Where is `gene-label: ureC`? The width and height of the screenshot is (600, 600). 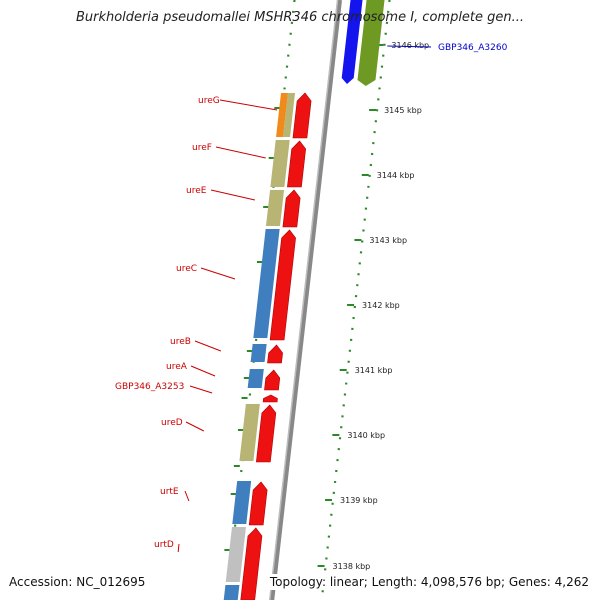 gene-label: ureC is located at coordinates (186, 269).